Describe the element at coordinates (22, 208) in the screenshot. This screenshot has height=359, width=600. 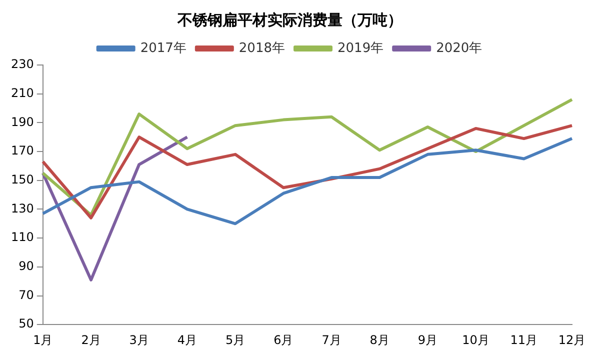
I see `y-tick-label: 130` at that location.